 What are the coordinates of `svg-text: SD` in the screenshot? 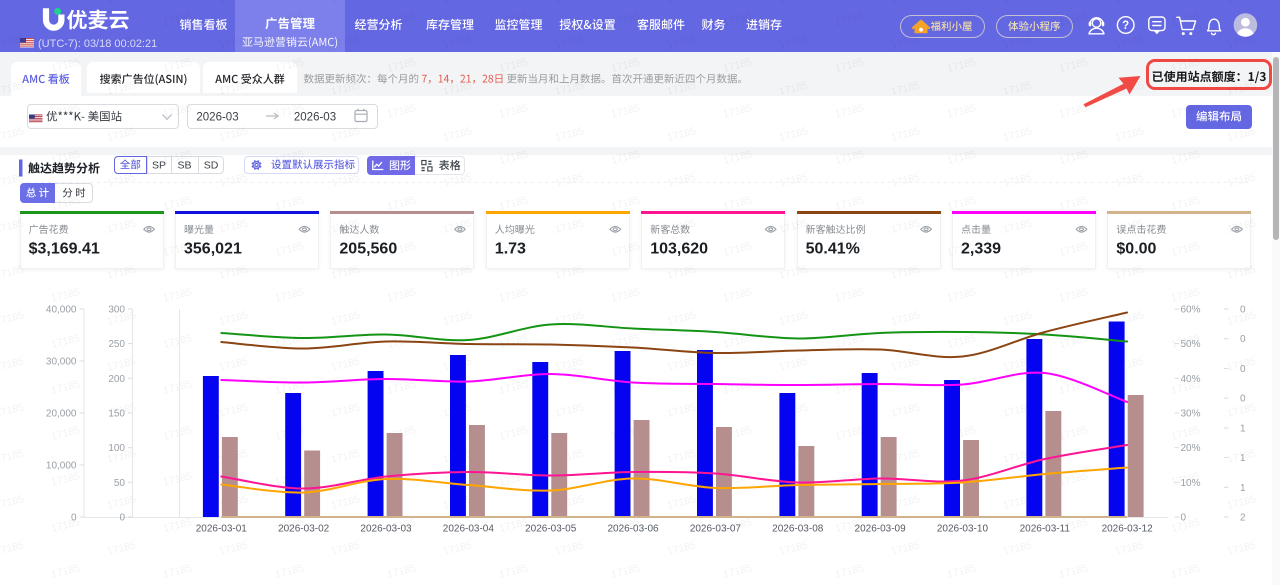 It's located at (211, 165).